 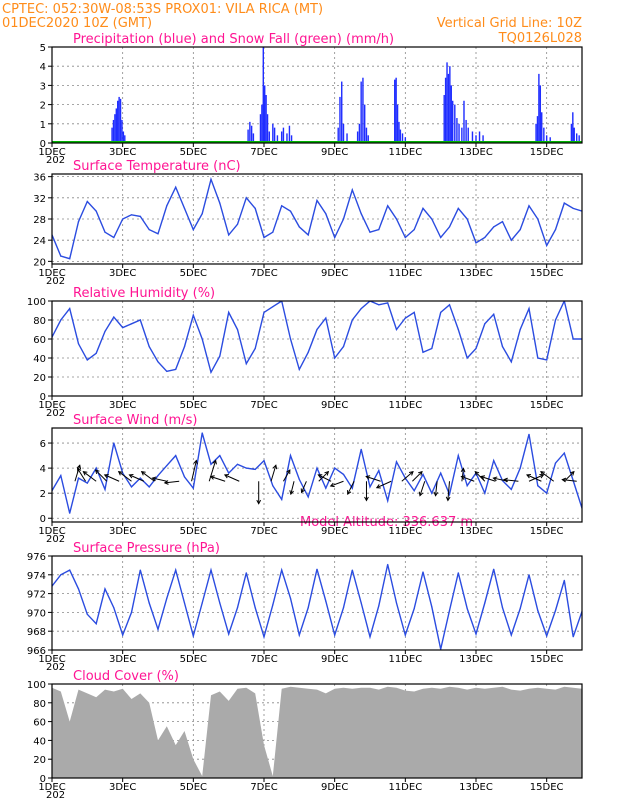 I want to click on precip-frame, so click(x=317, y=95).